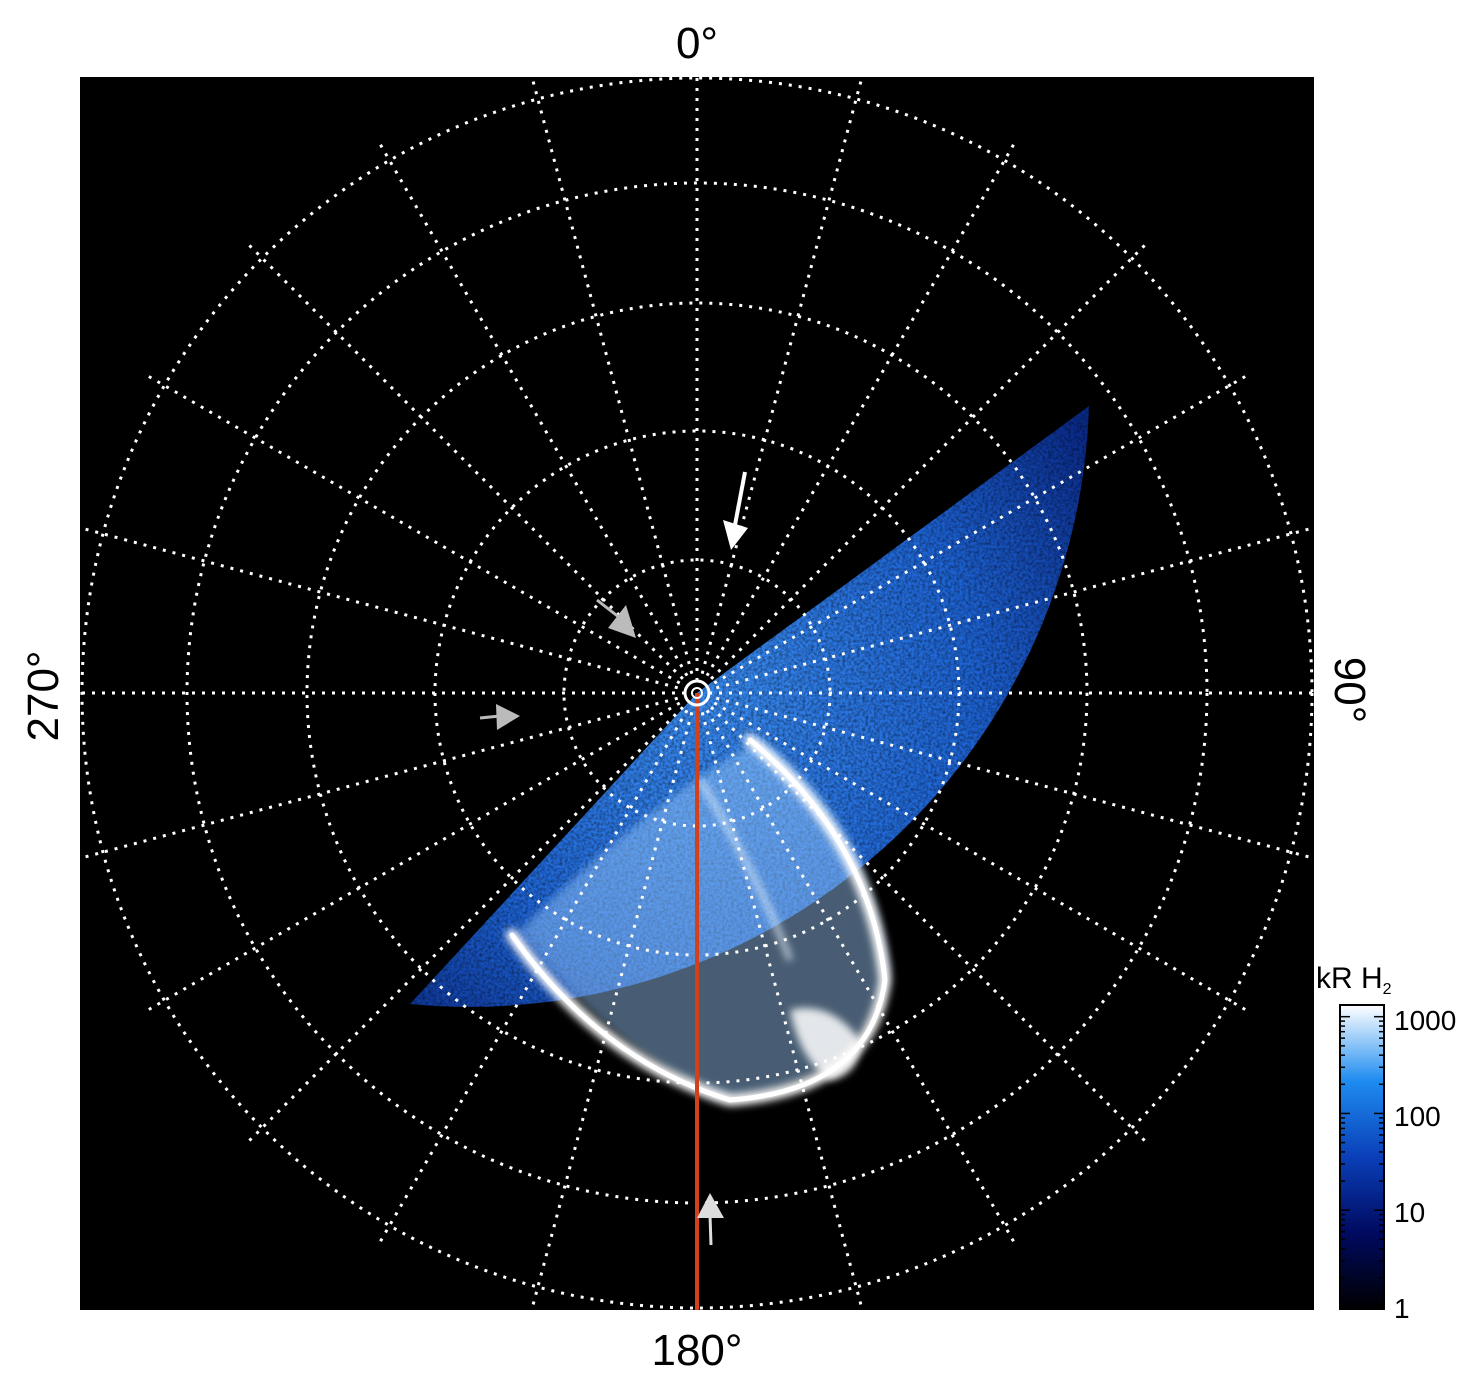 This screenshot has height=1386, width=1481. I want to click on colorbar-tick-1000: 1000, so click(1425, 1020).